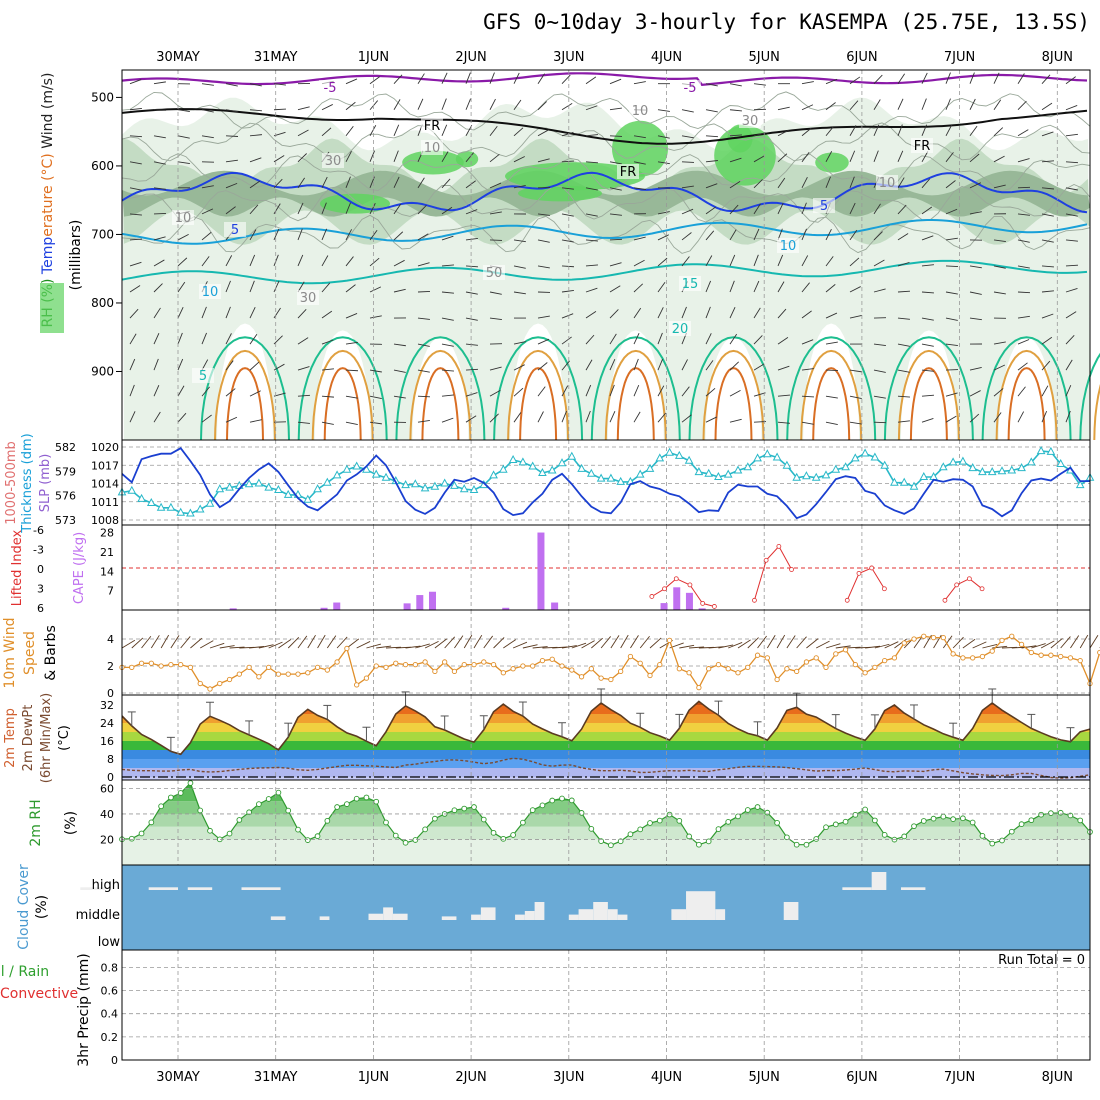 This screenshot has width=1100, height=1100. What do you see at coordinates (308, 298) in the screenshot?
I see `contour-label: 30` at bounding box center [308, 298].